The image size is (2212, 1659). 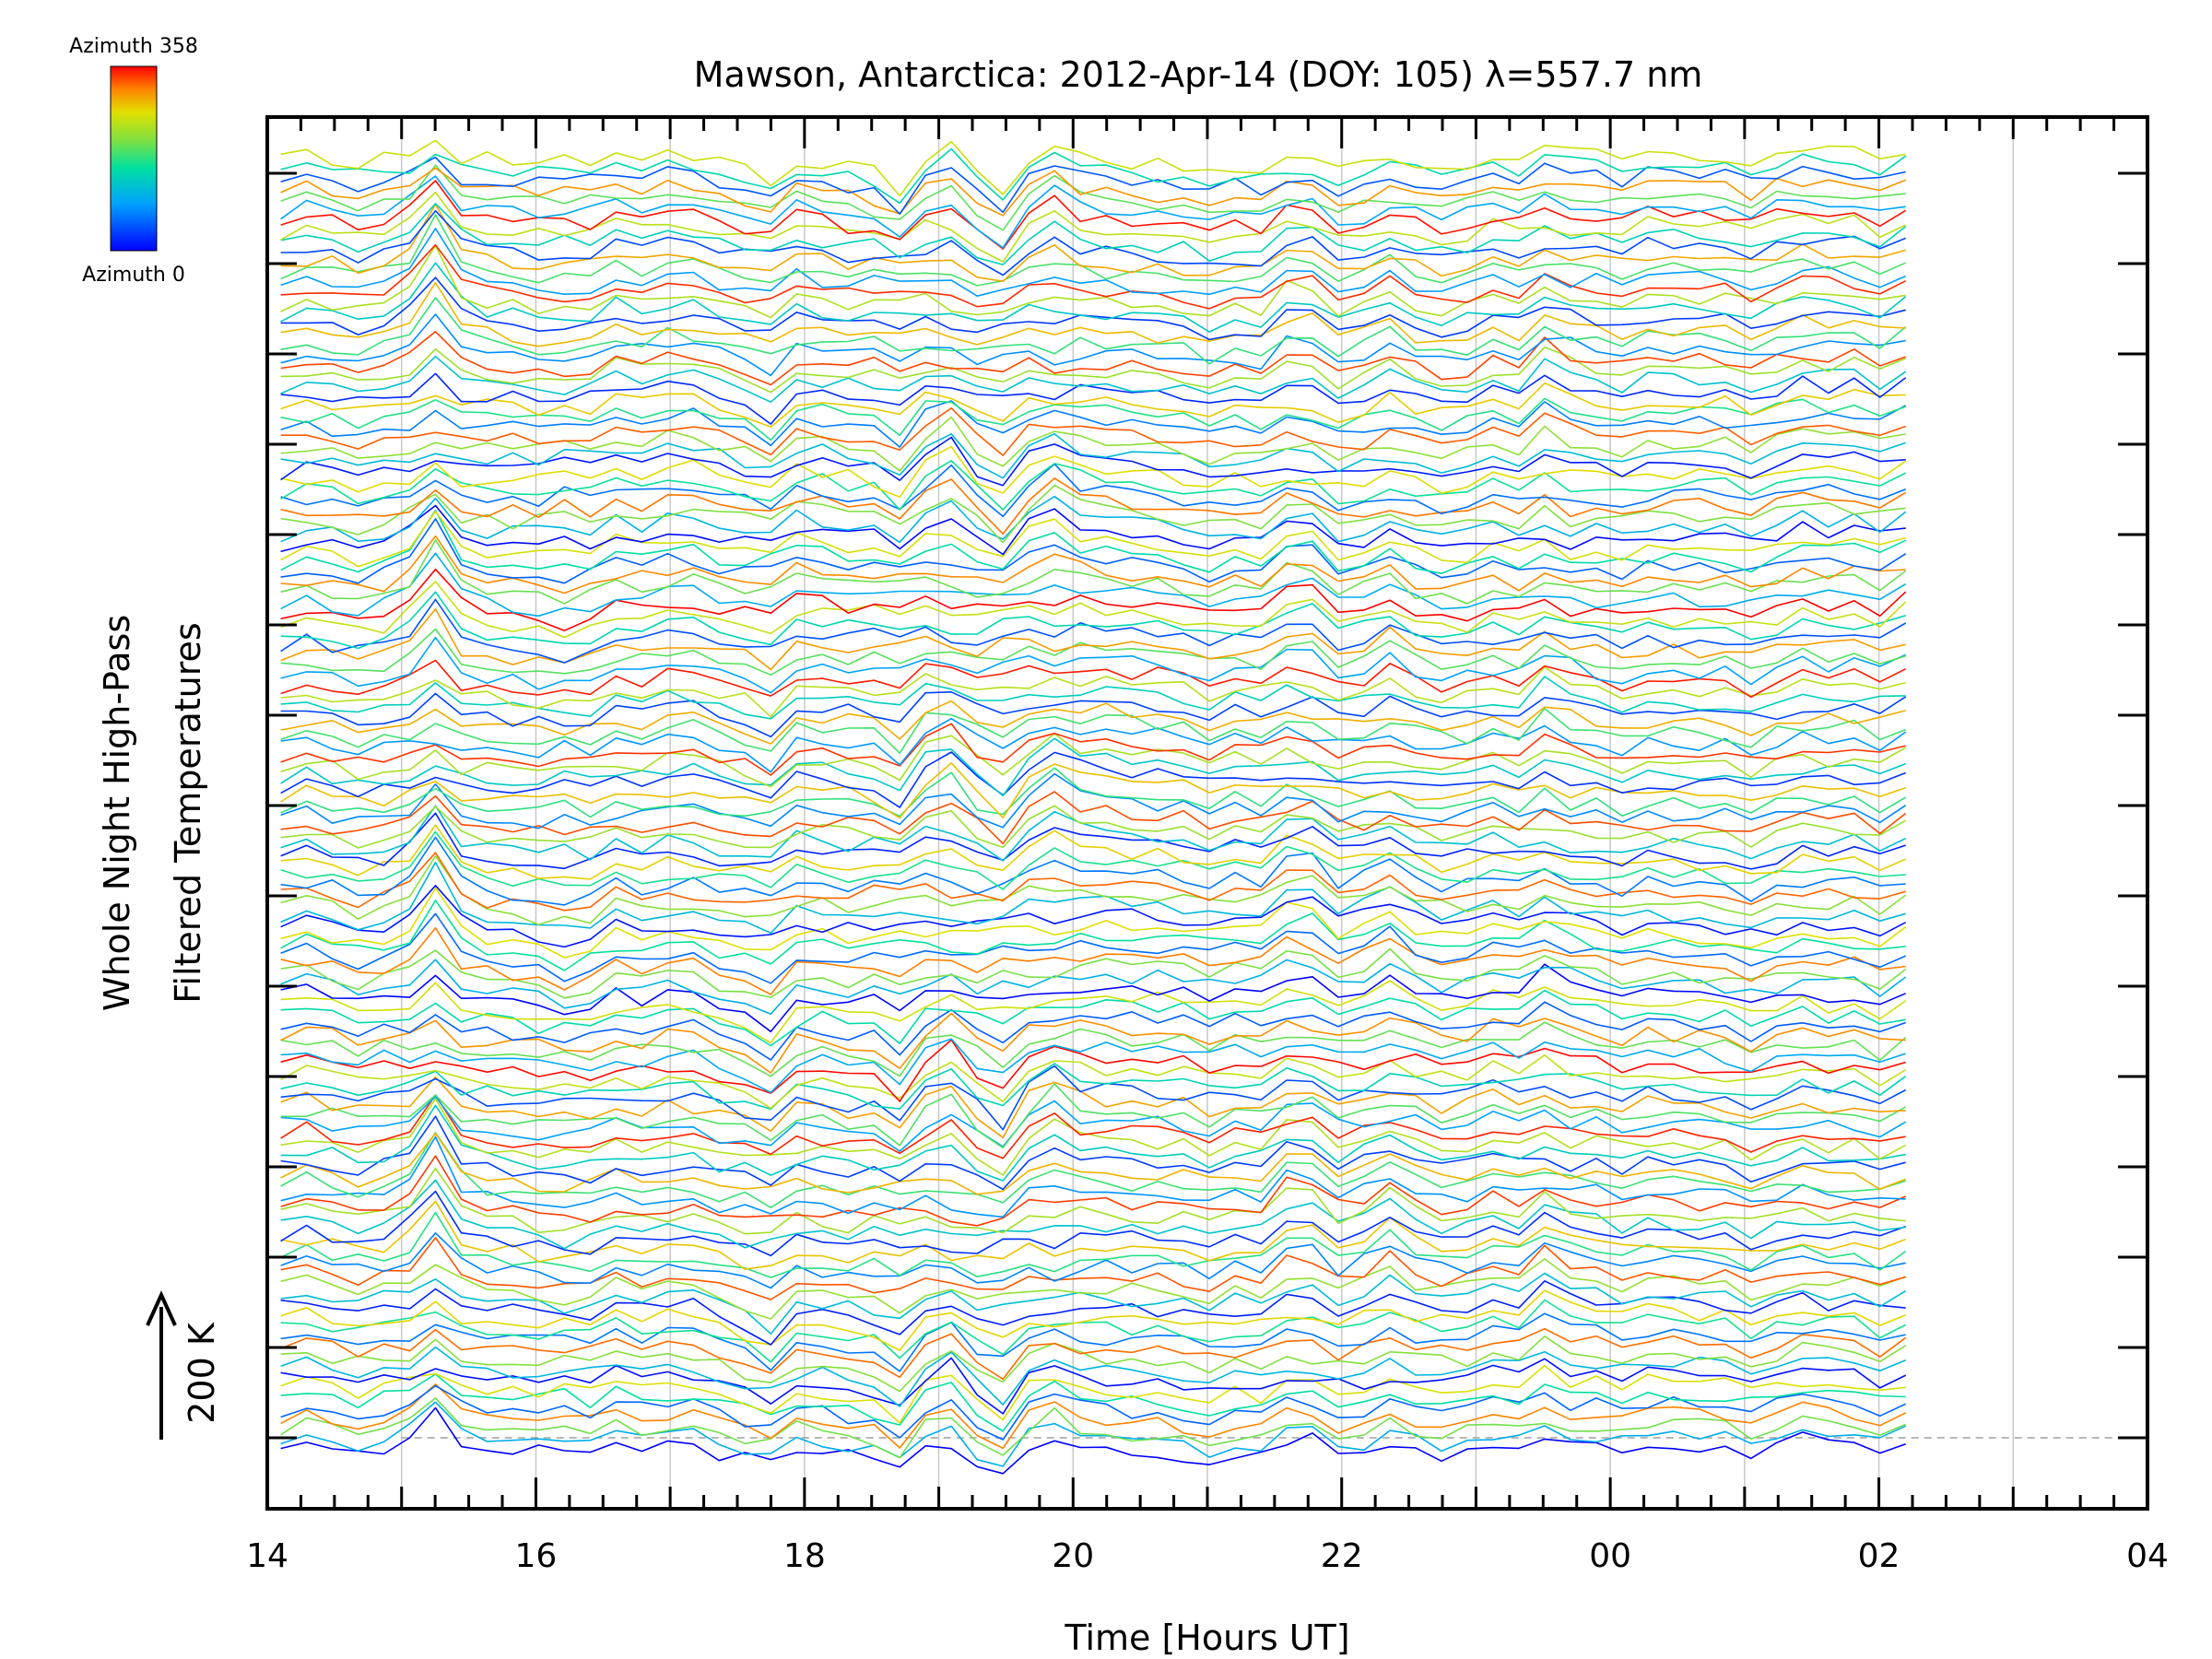 What do you see at coordinates (1206, 1638) in the screenshot?
I see `x-axis-label: Time [Hours UT]` at bounding box center [1206, 1638].